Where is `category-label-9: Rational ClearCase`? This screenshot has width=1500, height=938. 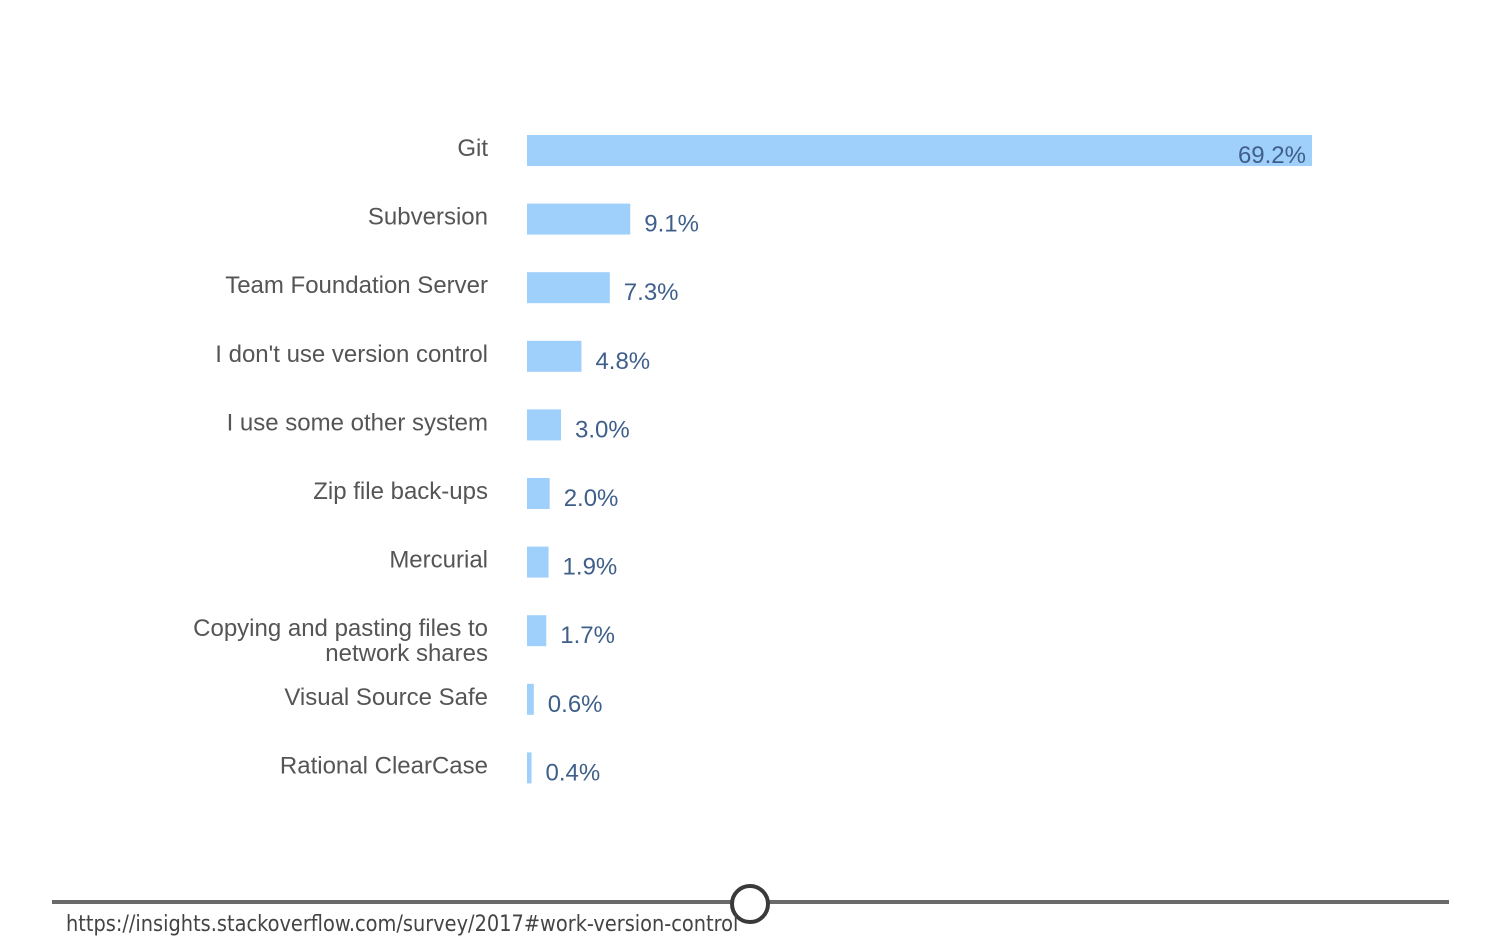 category-label-9: Rational ClearCase is located at coordinates (384, 765).